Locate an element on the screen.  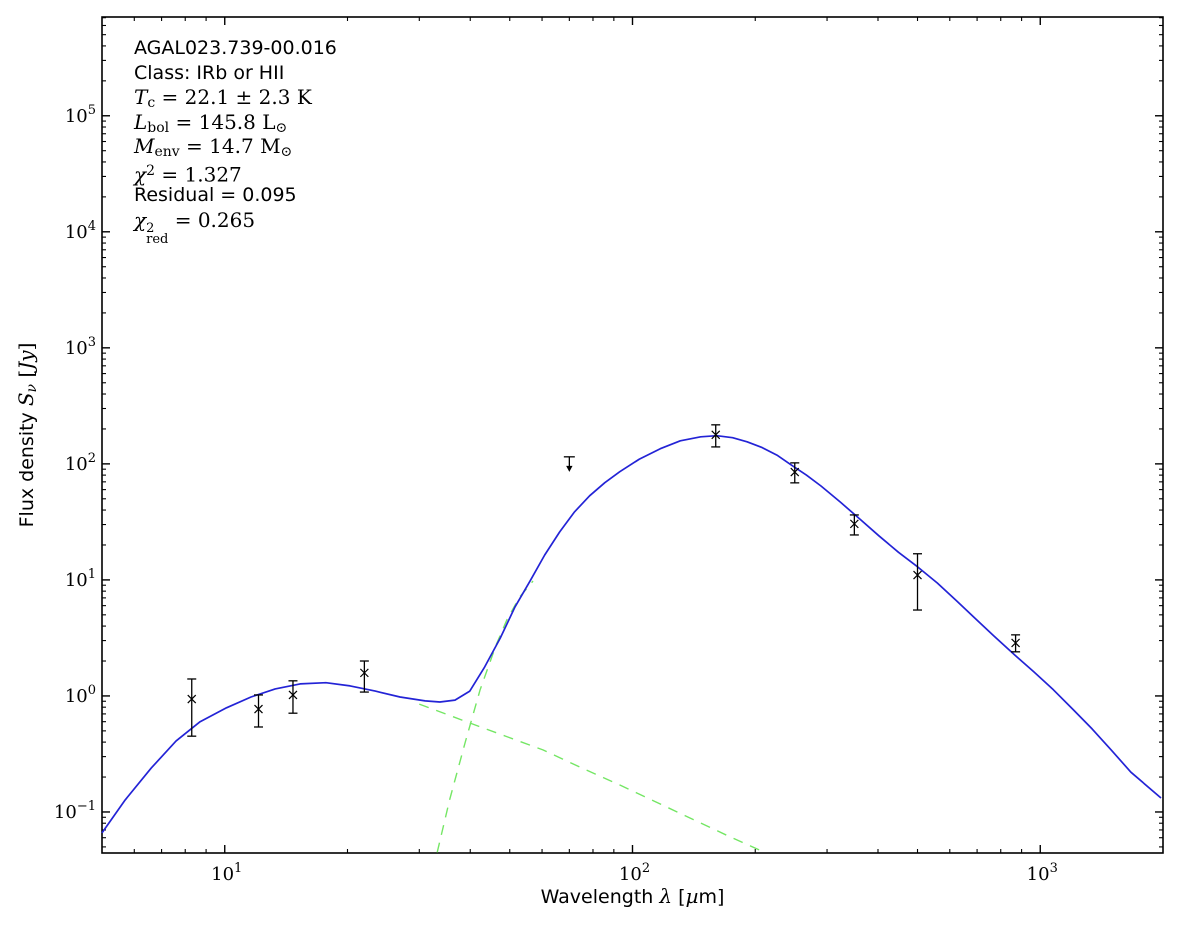
upper-limit-marker is located at coordinates (569, 464).